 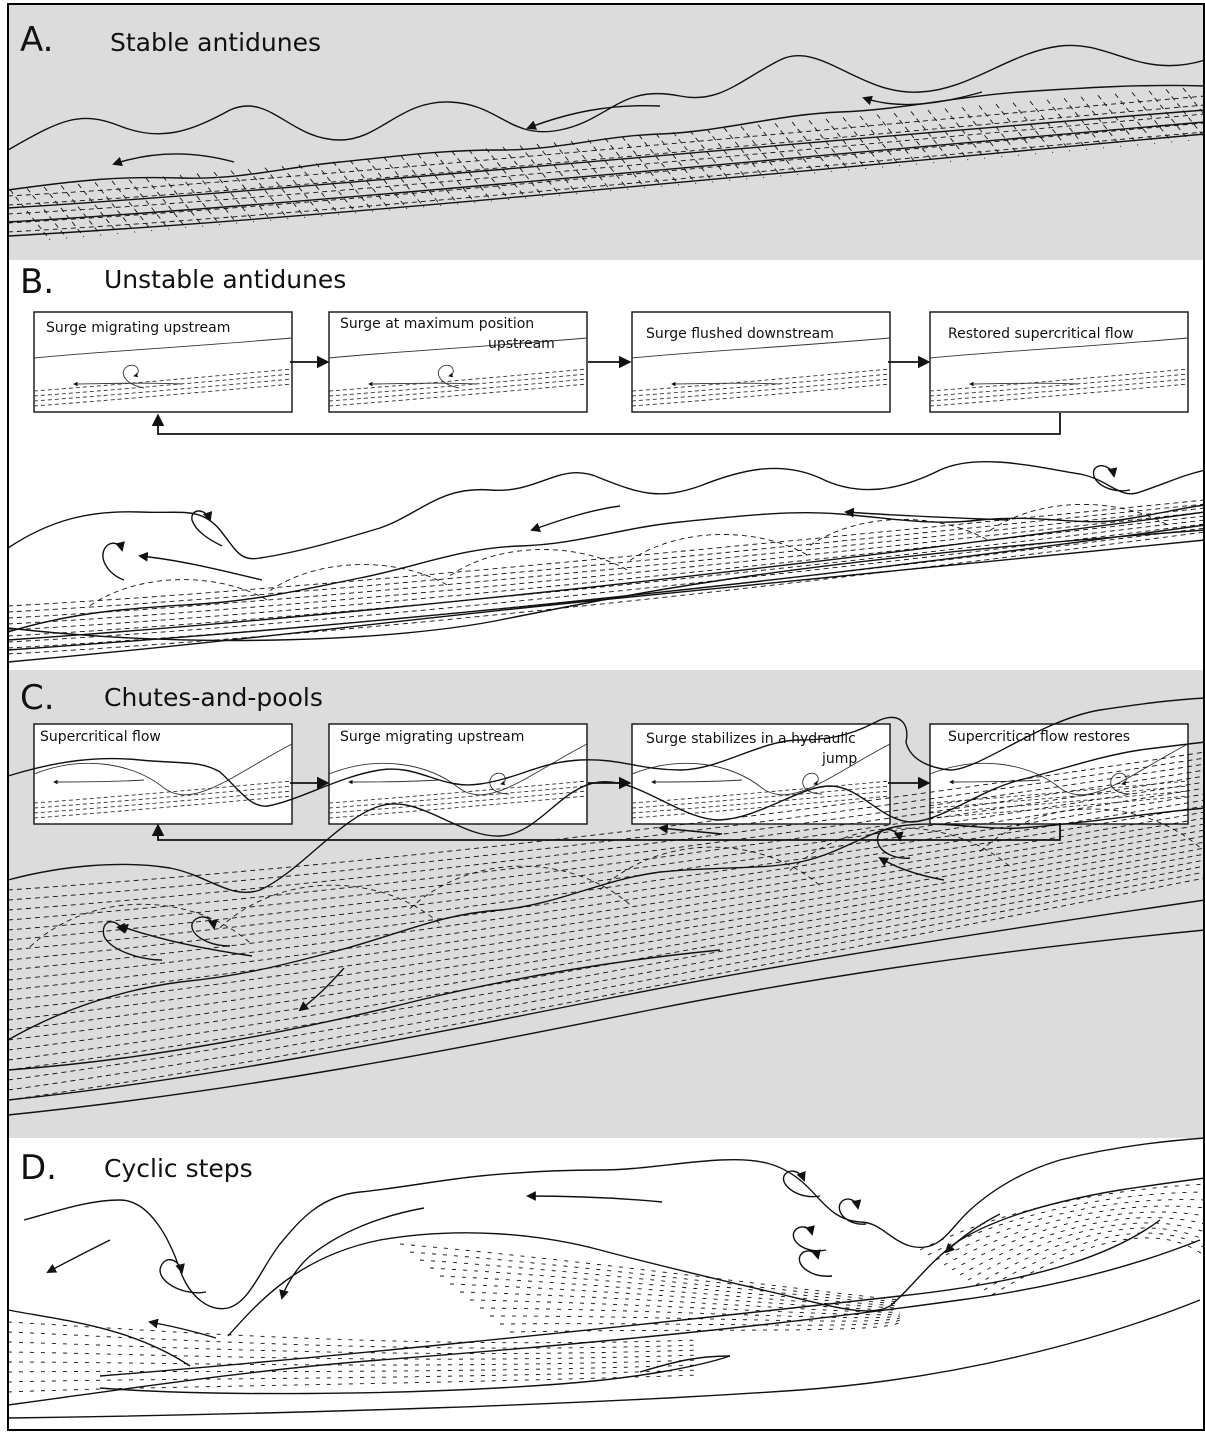 What do you see at coordinates (437, 324) in the screenshot?
I see `stage-label: Surge at maximum position` at bounding box center [437, 324].